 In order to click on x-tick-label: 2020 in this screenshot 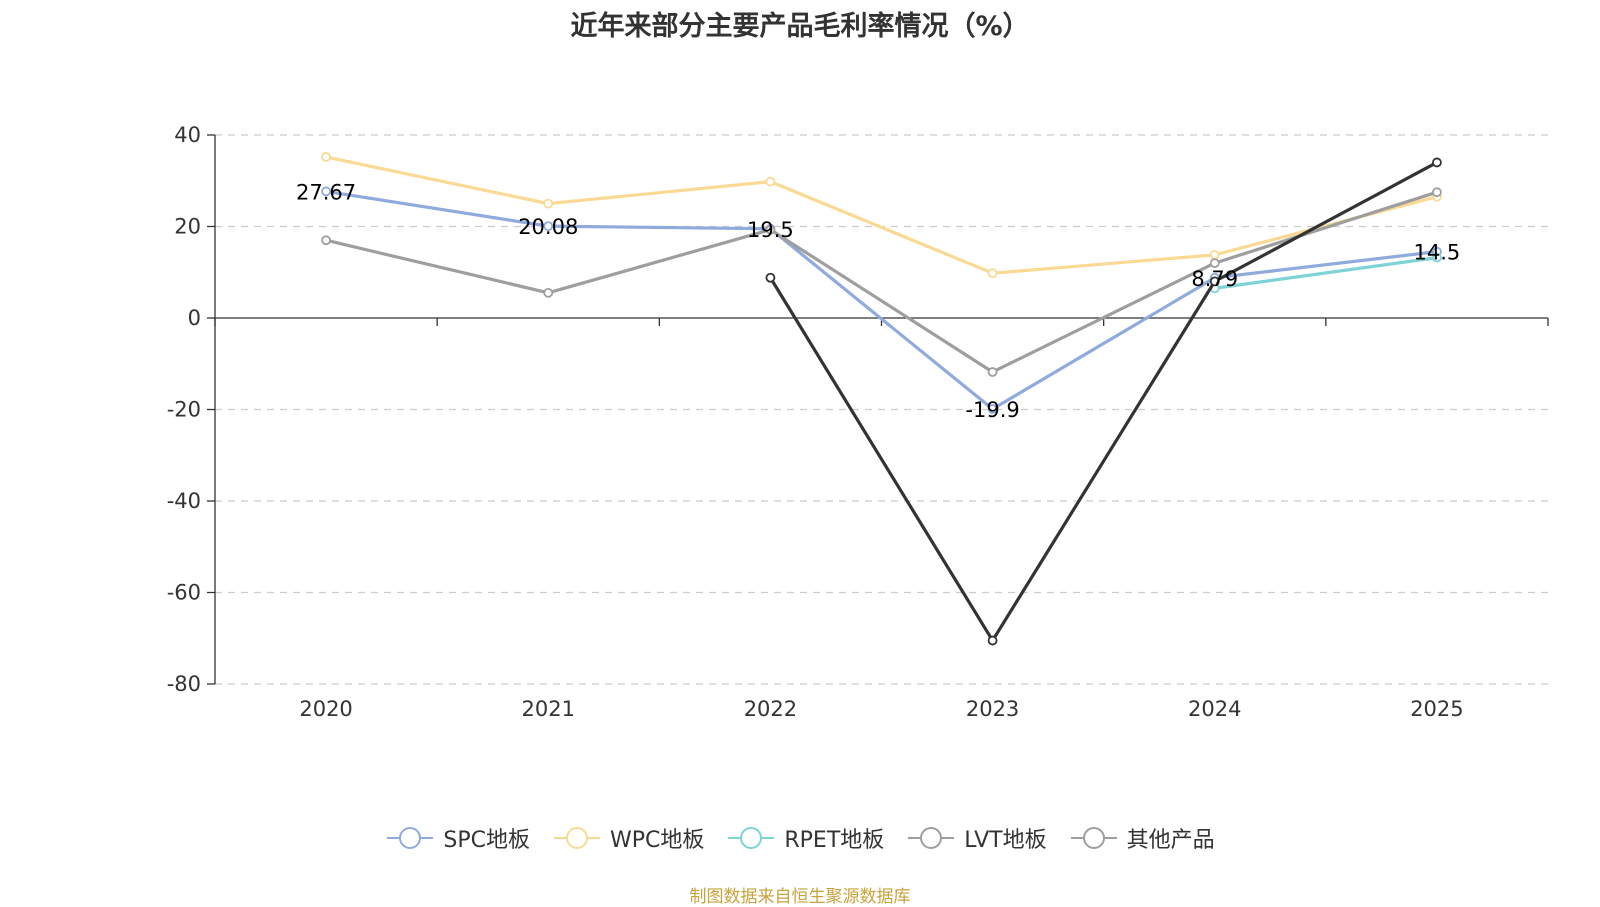, I will do `click(325, 709)`.